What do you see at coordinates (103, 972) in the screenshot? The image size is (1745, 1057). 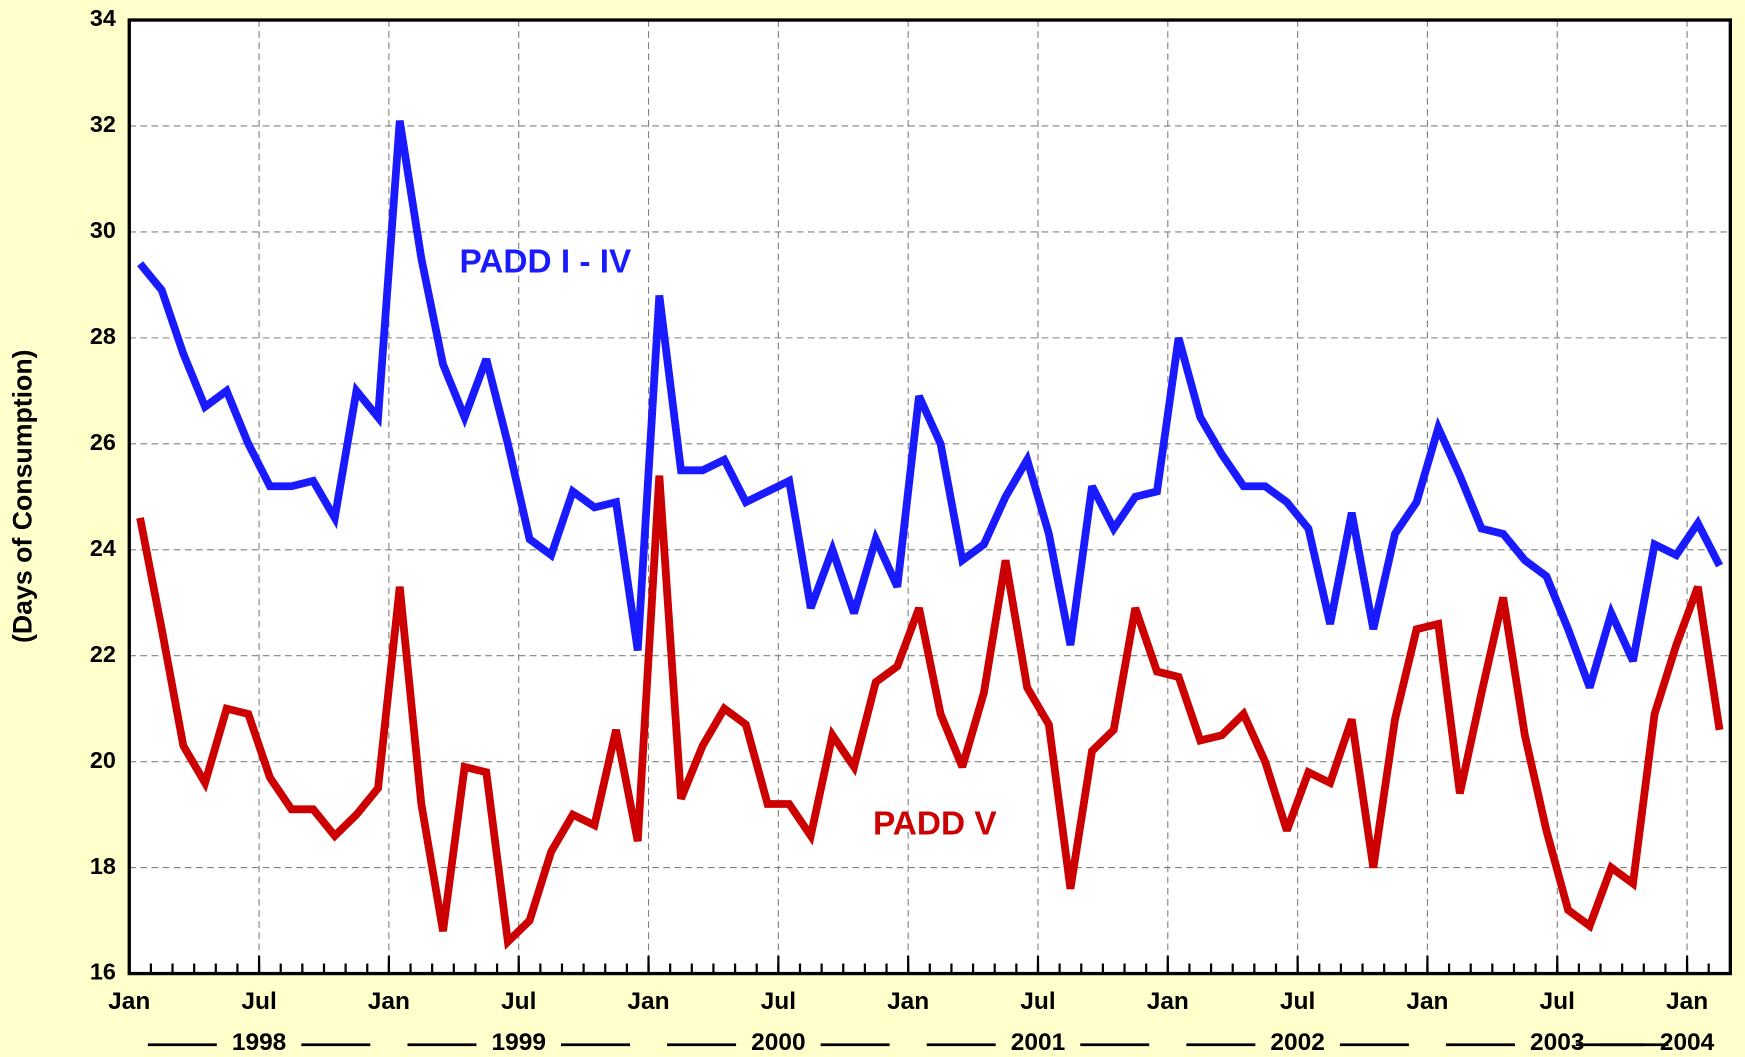 I see `y-tick-label: 16` at bounding box center [103, 972].